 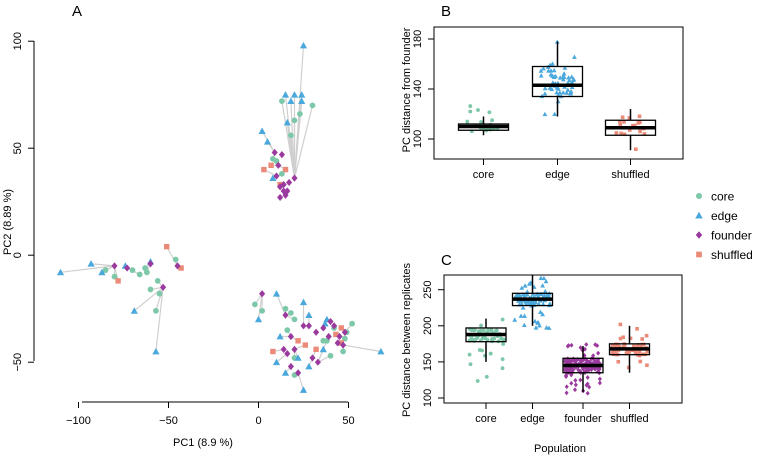 What do you see at coordinates (258, 421) in the screenshot?
I see `panel-a-x-tick-label: 0` at bounding box center [258, 421].